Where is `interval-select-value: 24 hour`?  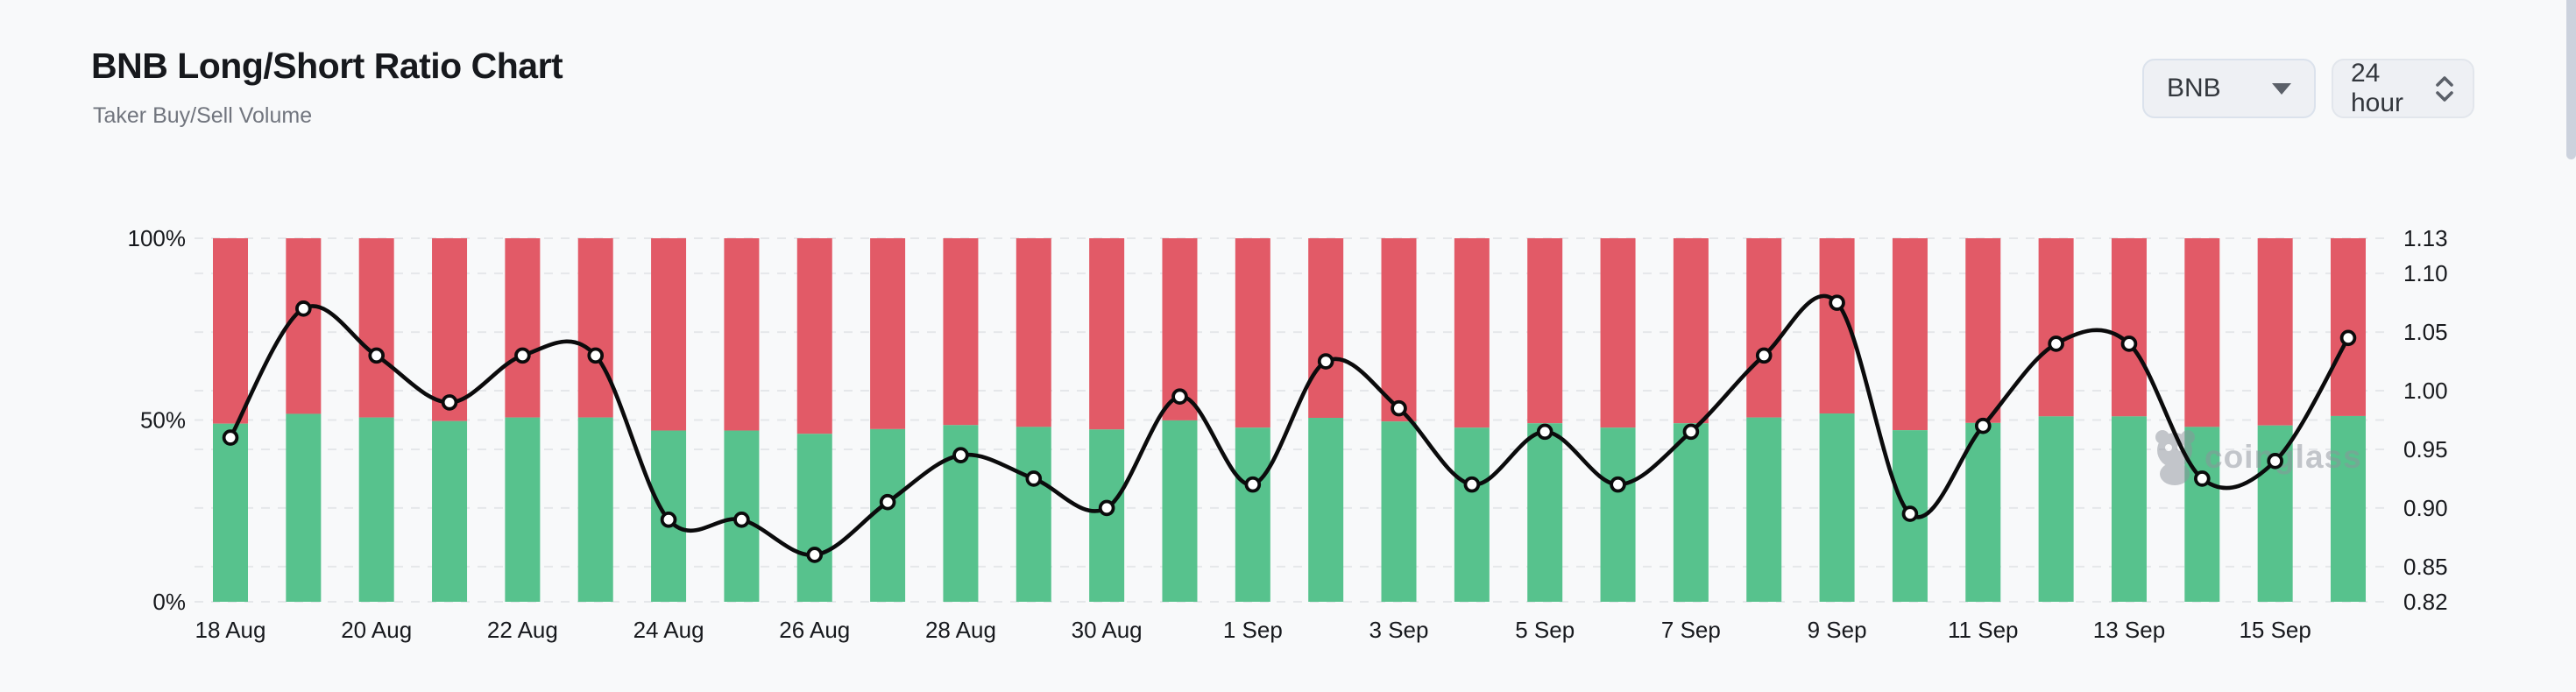 interval-select-value: 24 hour is located at coordinates (2377, 88).